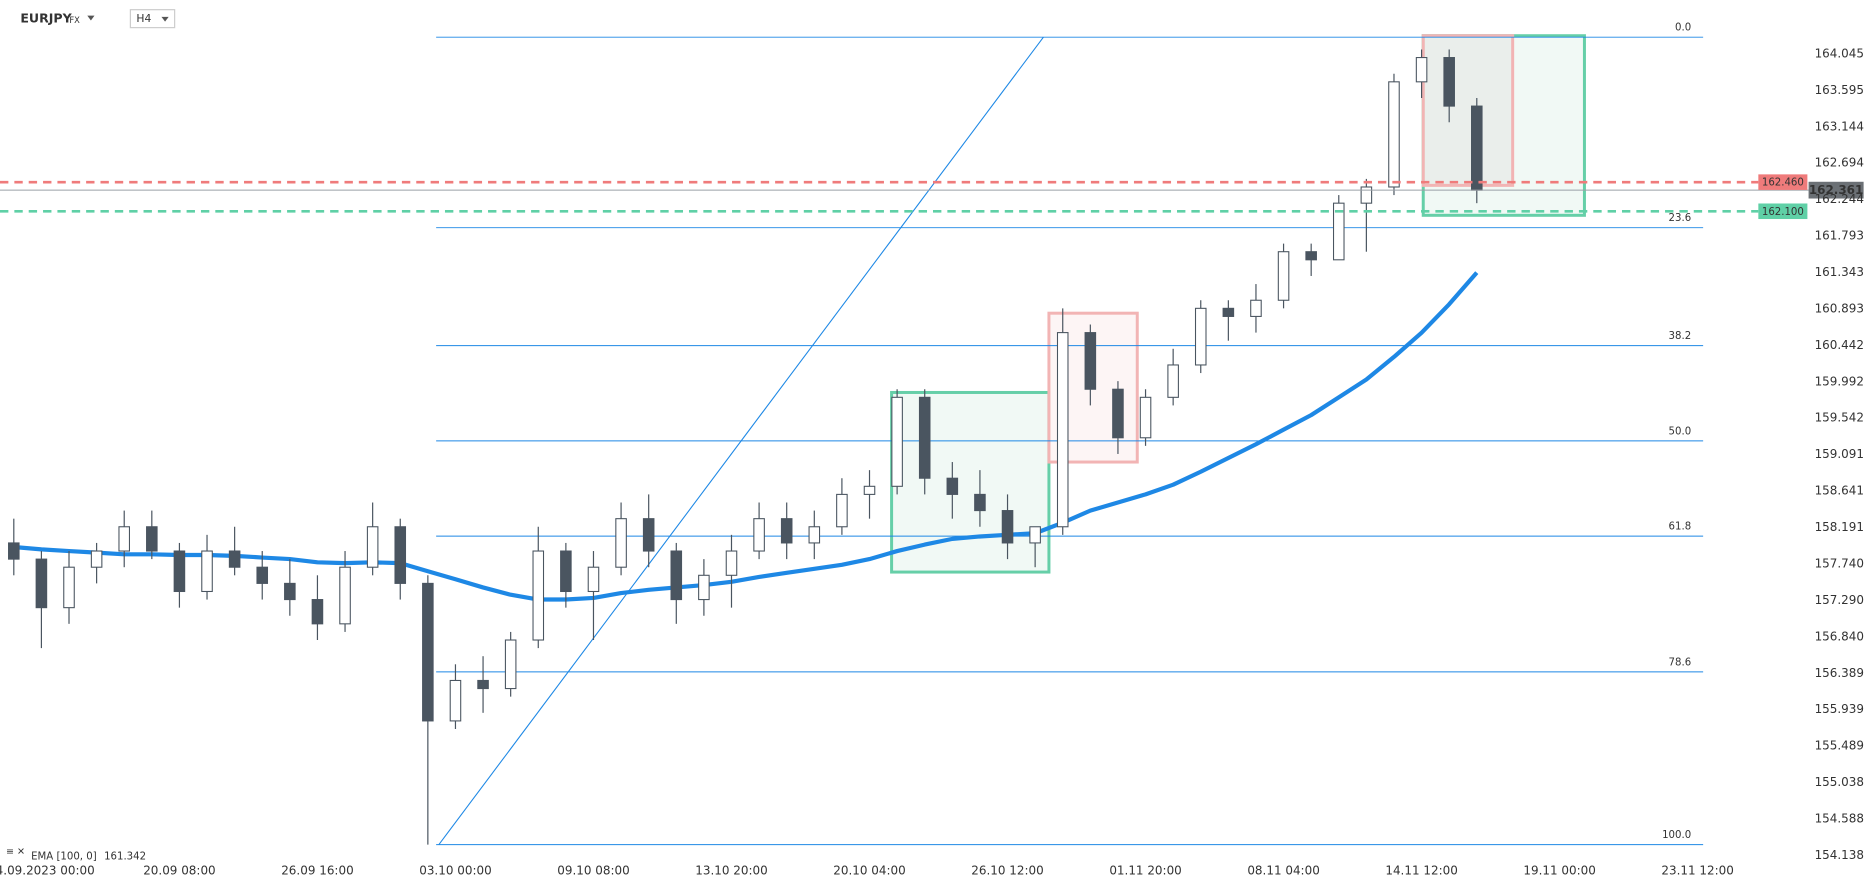  Describe the element at coordinates (143, 18) in the screenshot. I see `timeframe: H4` at that location.